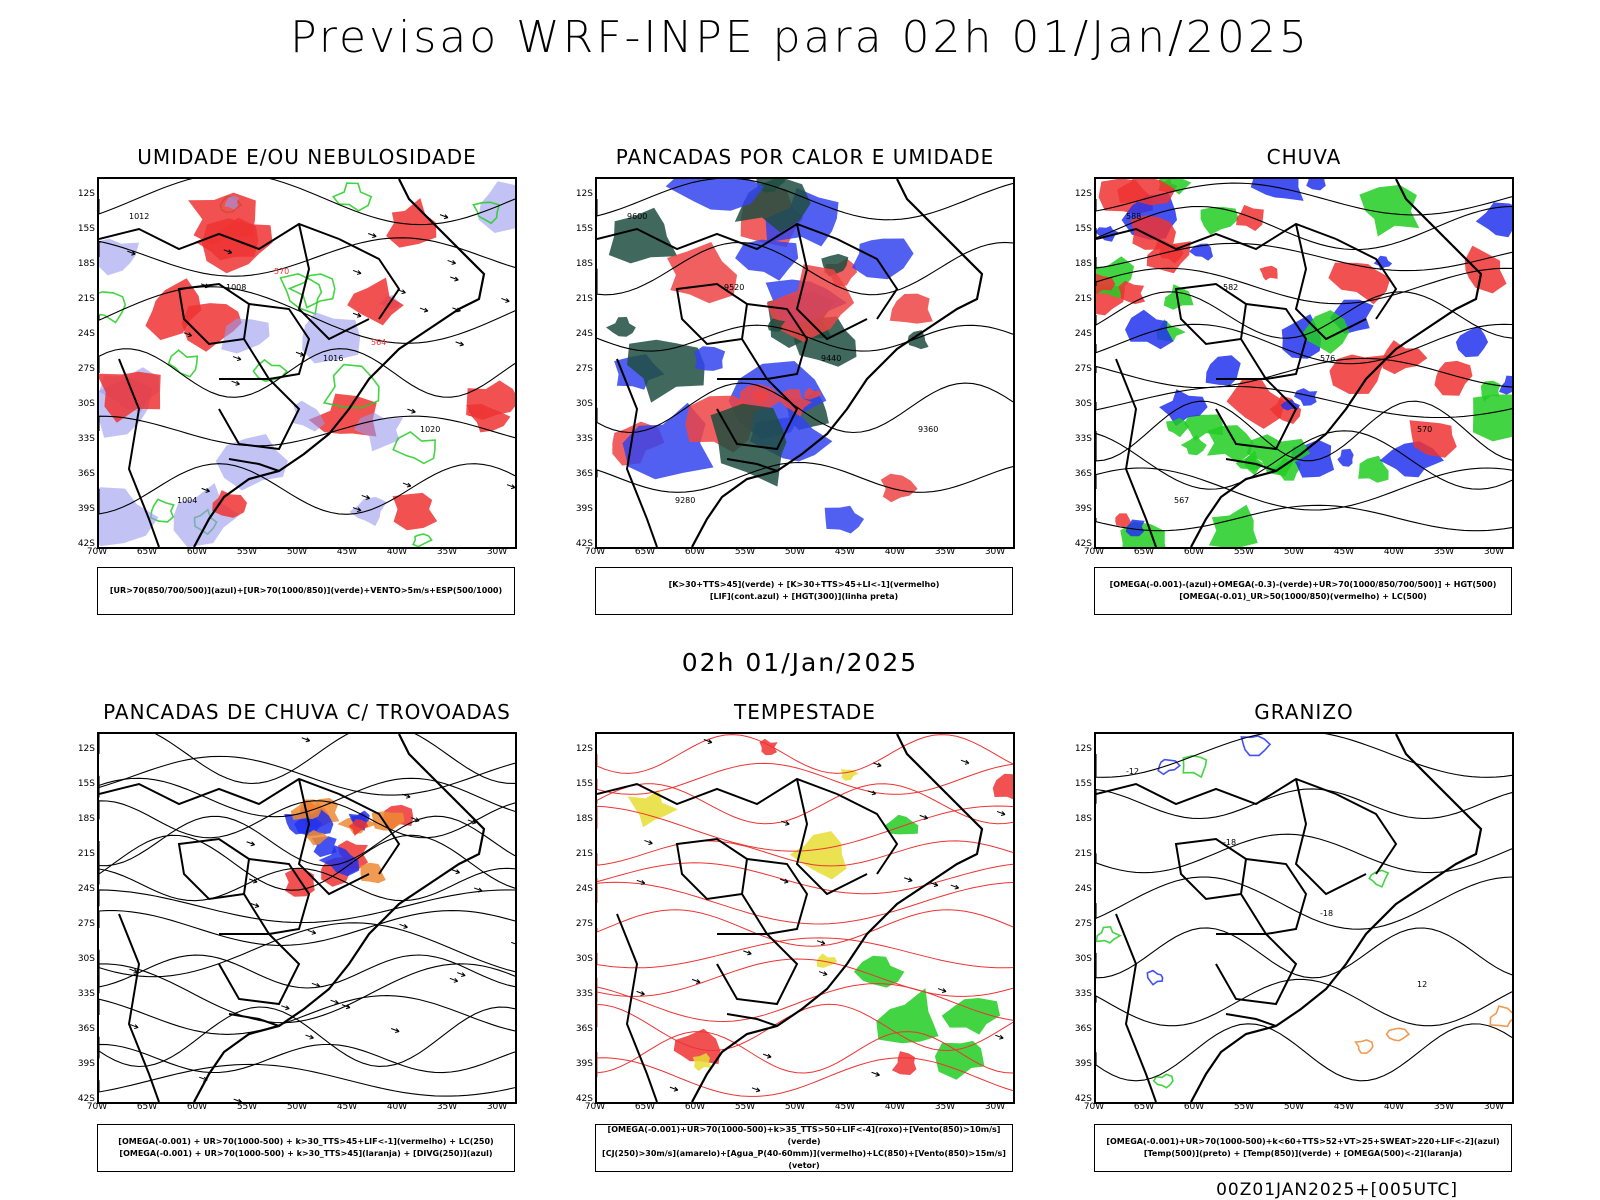 The height and width of the screenshot is (1200, 1600). I want to click on lat-tick-label: 33S, so click(86, 994).